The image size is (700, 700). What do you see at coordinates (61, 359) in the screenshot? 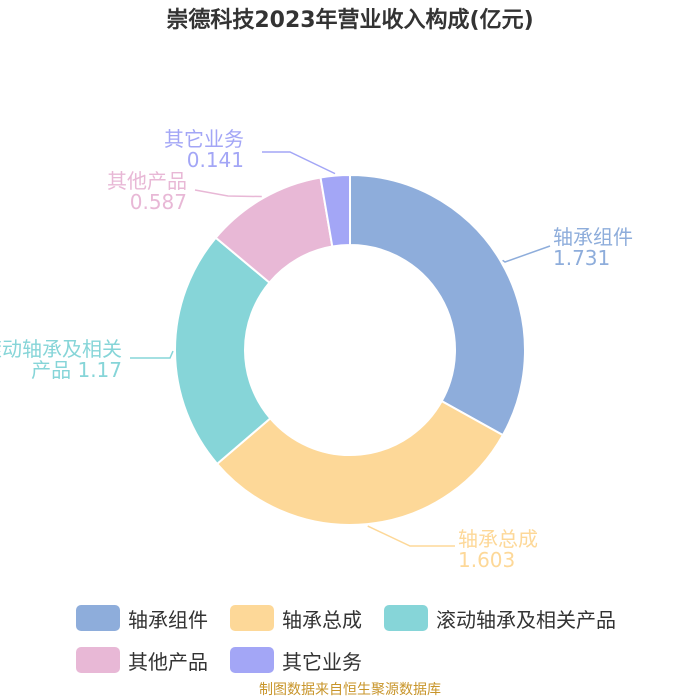
I see `slice-label: 滚动轴承及相关产品 1.17` at bounding box center [61, 359].